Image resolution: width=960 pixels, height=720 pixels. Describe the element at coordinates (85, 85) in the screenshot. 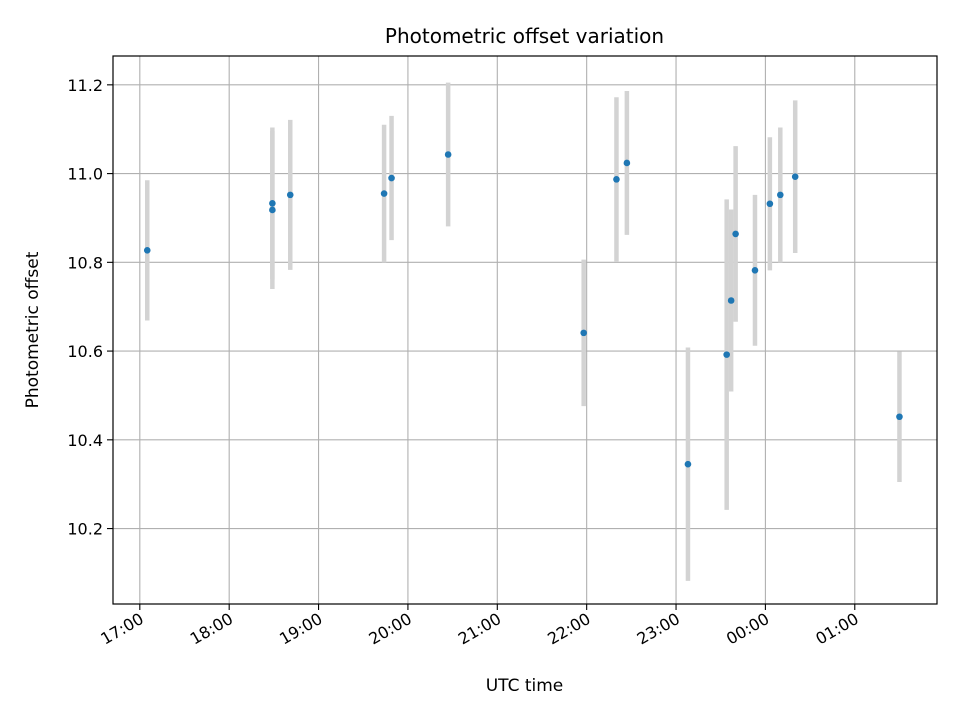

I see `y-tick-label: 11.2` at that location.